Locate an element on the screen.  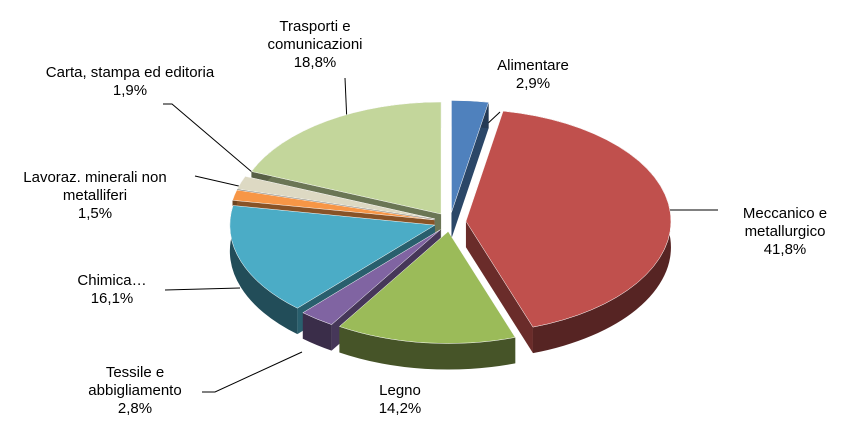
value-label: 1,9% is located at coordinates (130, 90).